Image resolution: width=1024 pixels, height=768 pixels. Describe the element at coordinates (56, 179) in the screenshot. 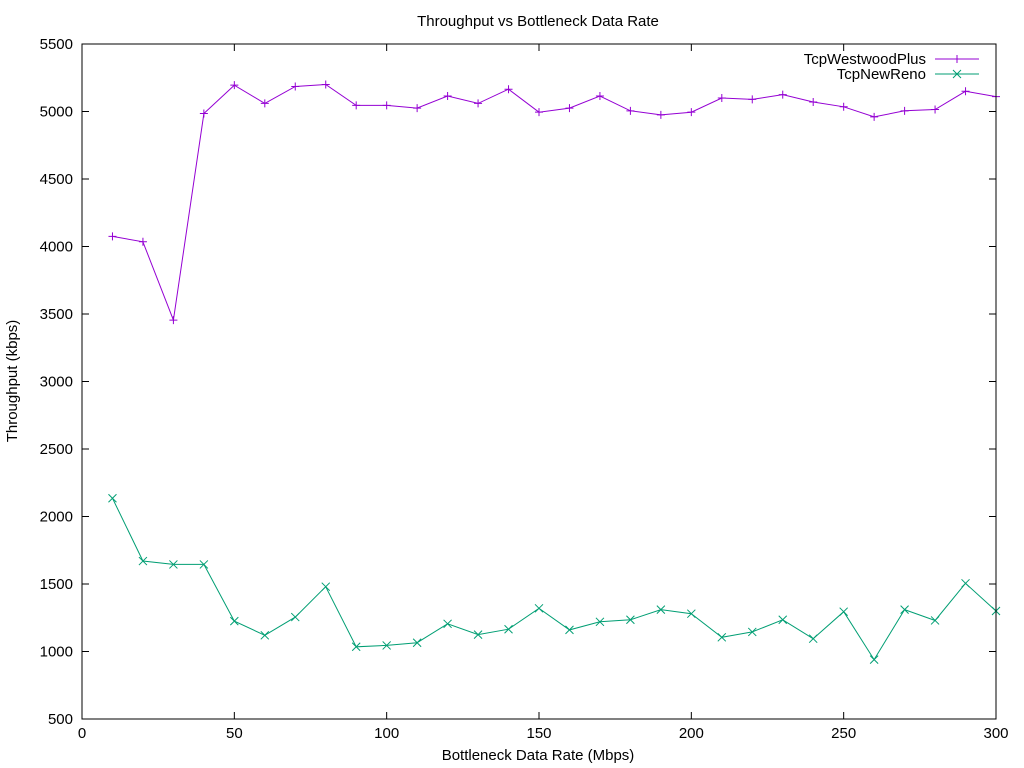

I see `y-tick-label: 4500` at that location.